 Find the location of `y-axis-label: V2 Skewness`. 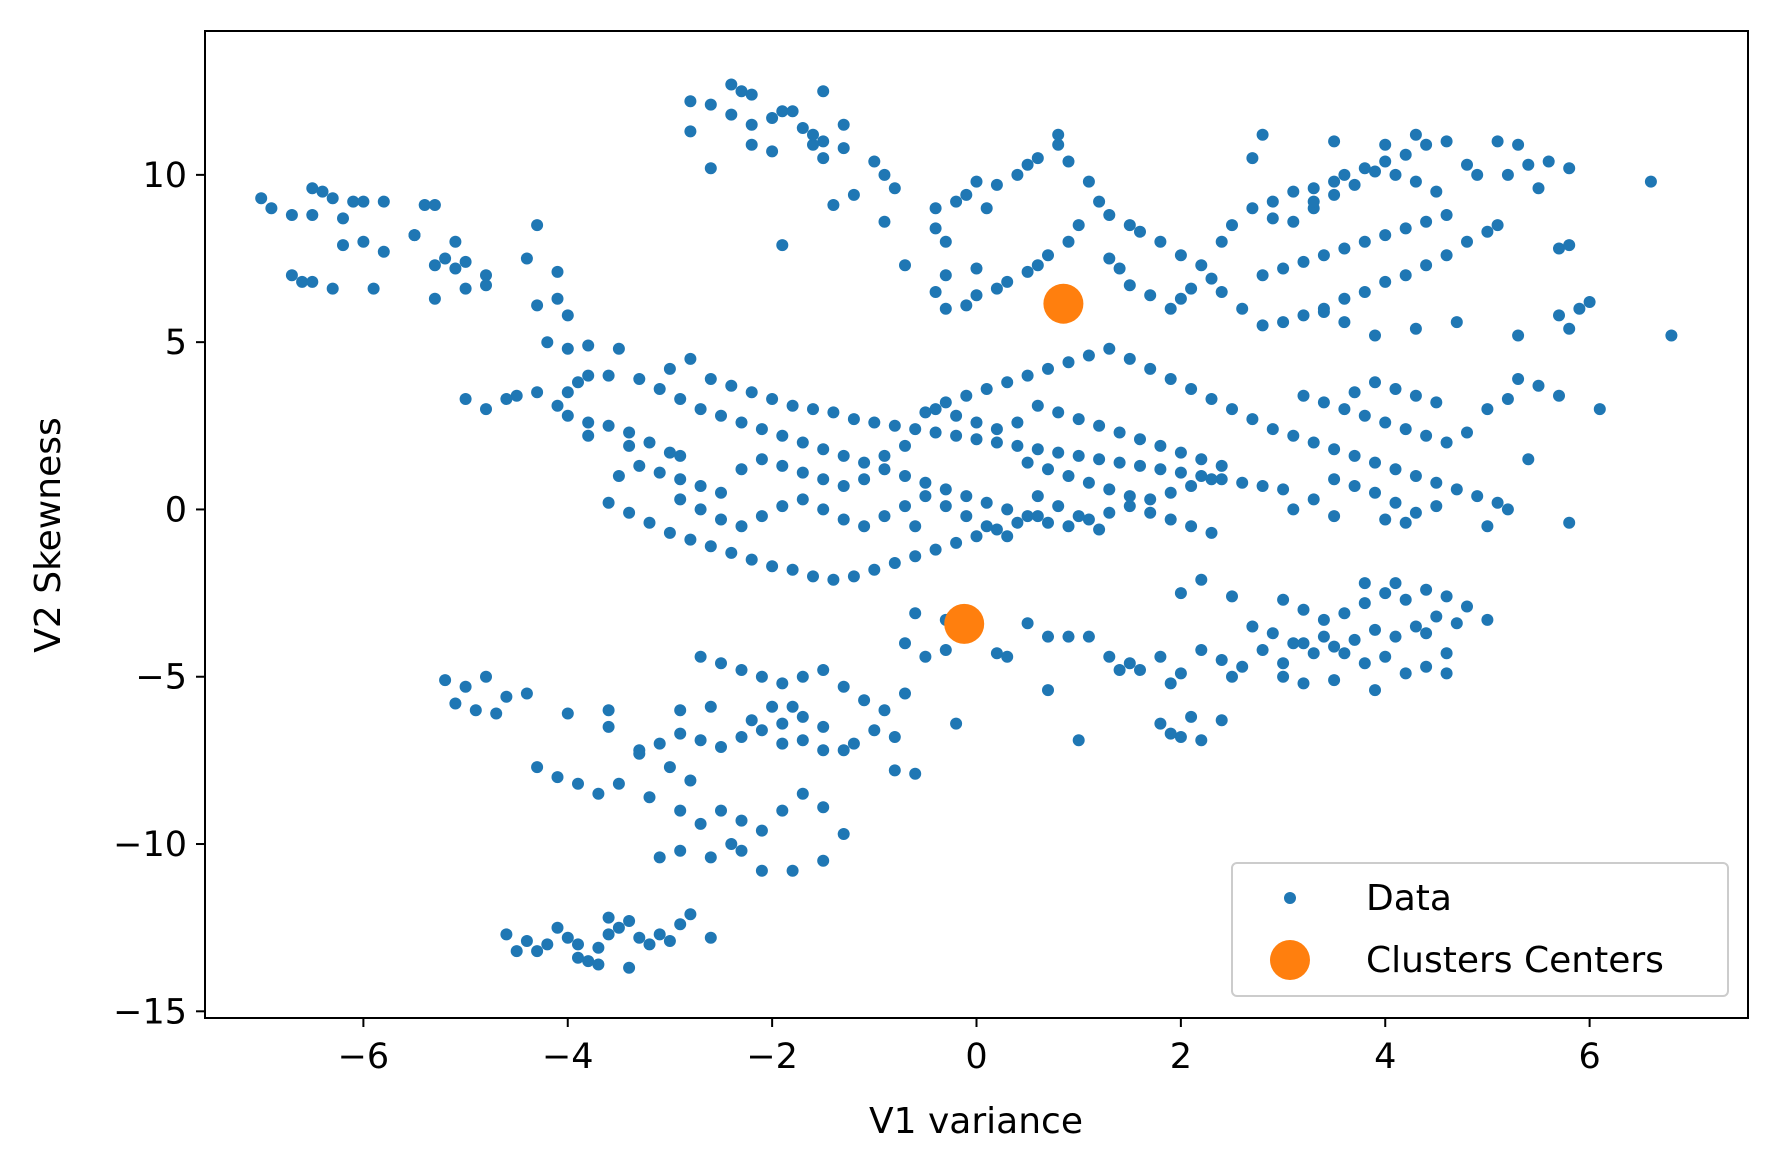

y-axis-label: V2 Skewness is located at coordinates (48, 534).